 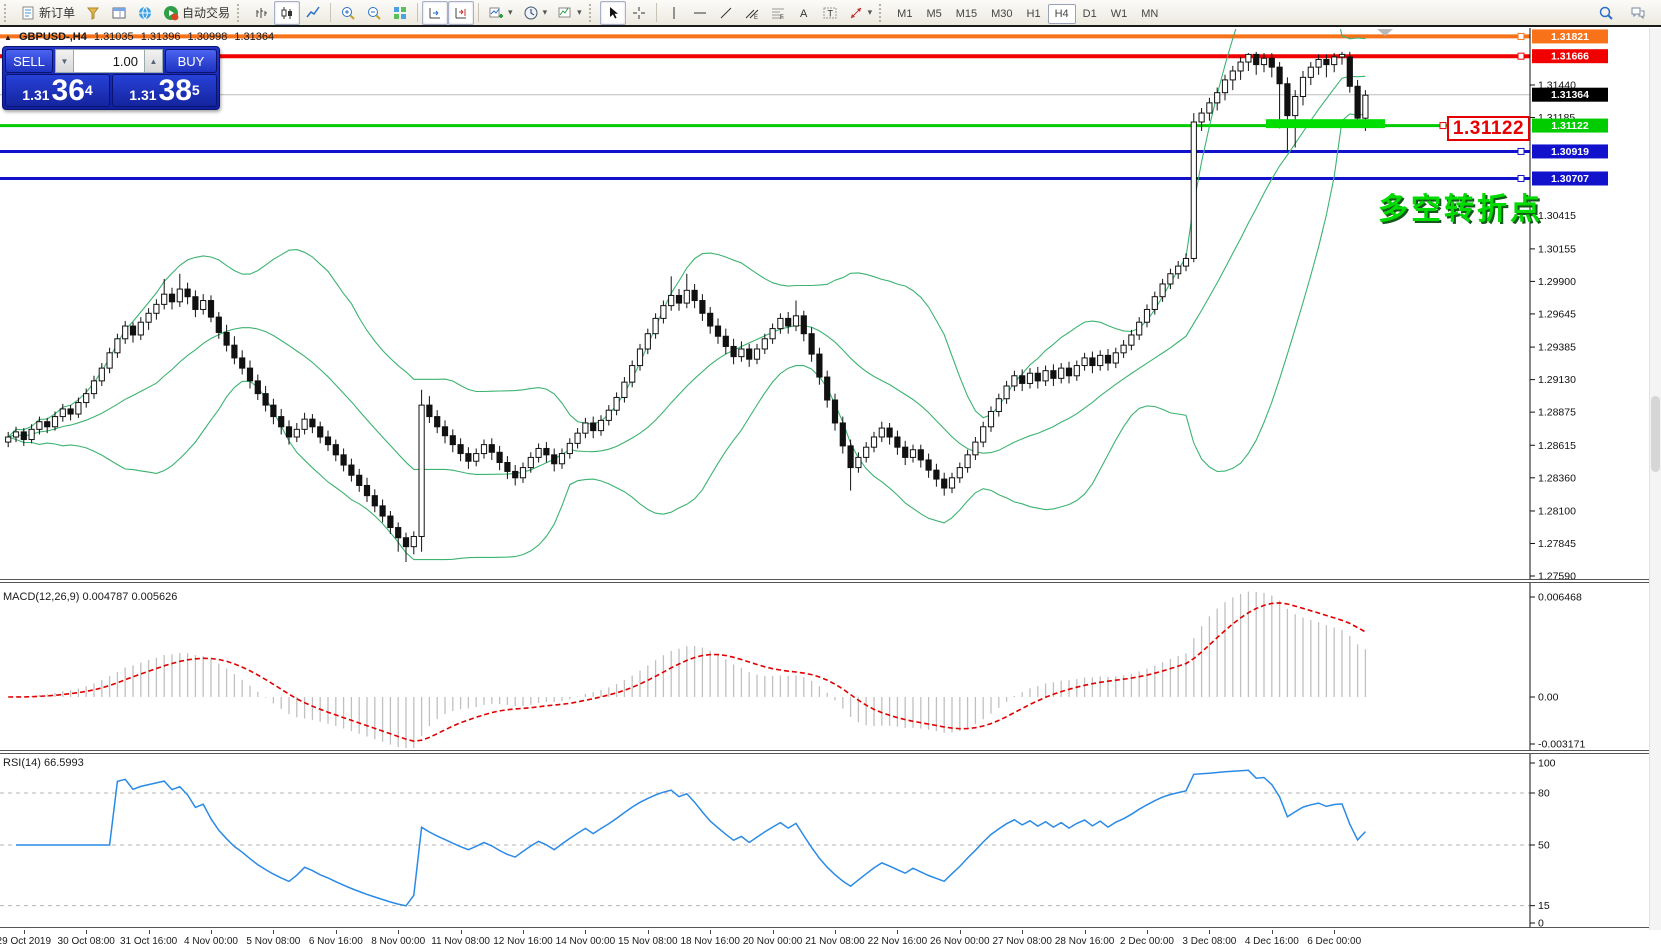 What do you see at coordinates (1595, 666) in the screenshot?
I see `macd-axis-bg` at bounding box center [1595, 666].